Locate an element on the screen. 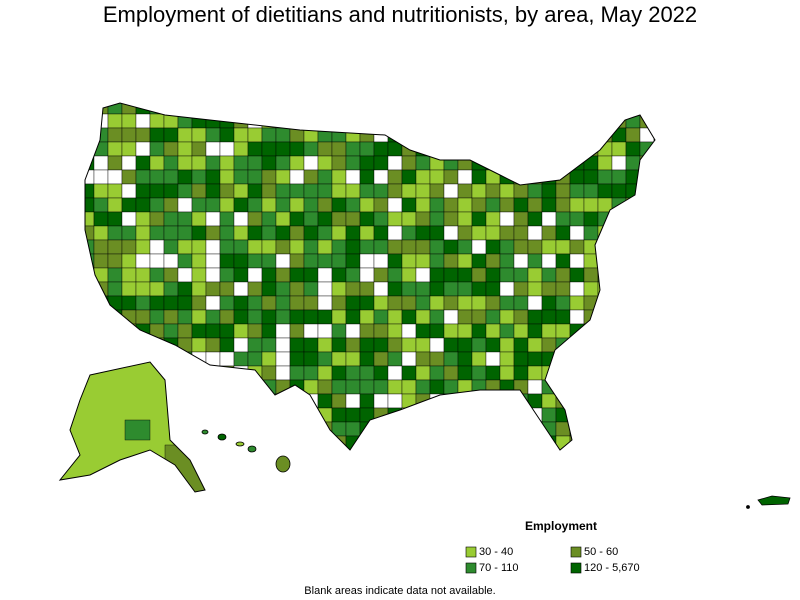  legend-label: 70 - 110 is located at coordinates (499, 568).